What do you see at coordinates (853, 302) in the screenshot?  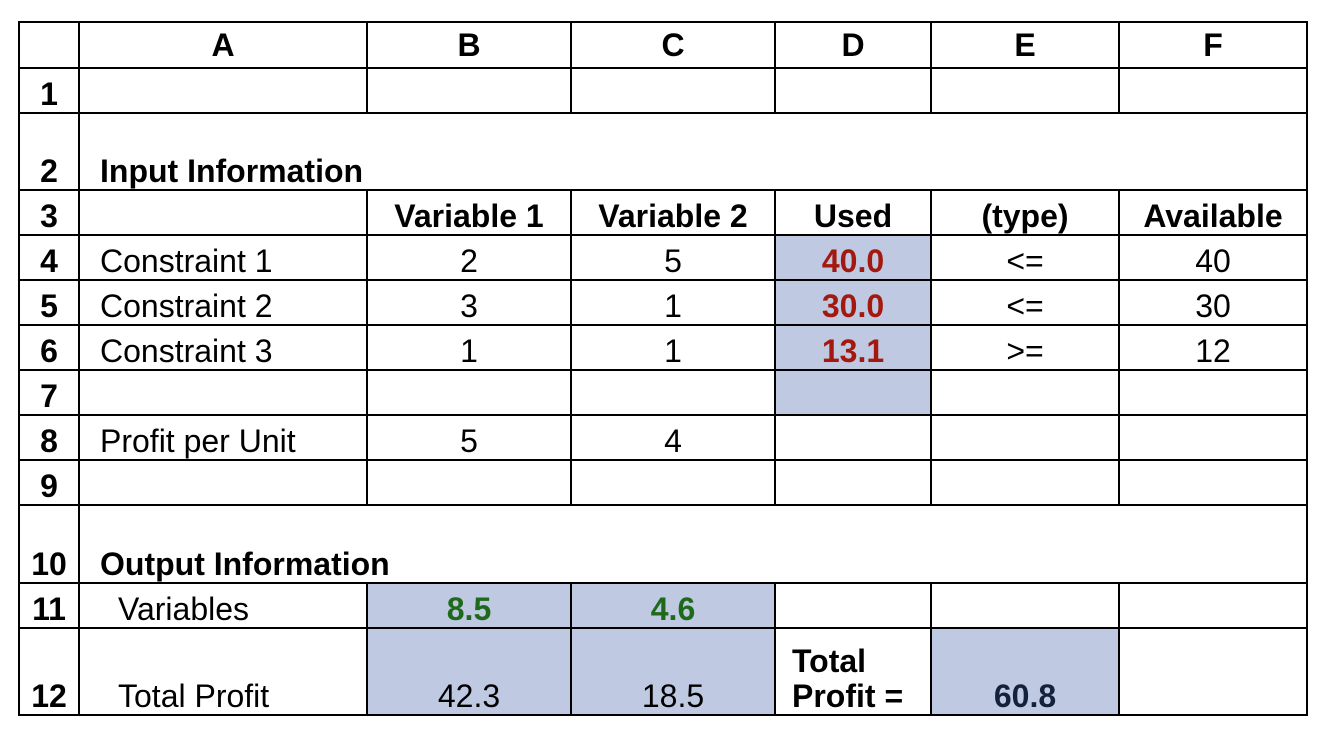 I see `cell-d5: 30.0` at bounding box center [853, 302].